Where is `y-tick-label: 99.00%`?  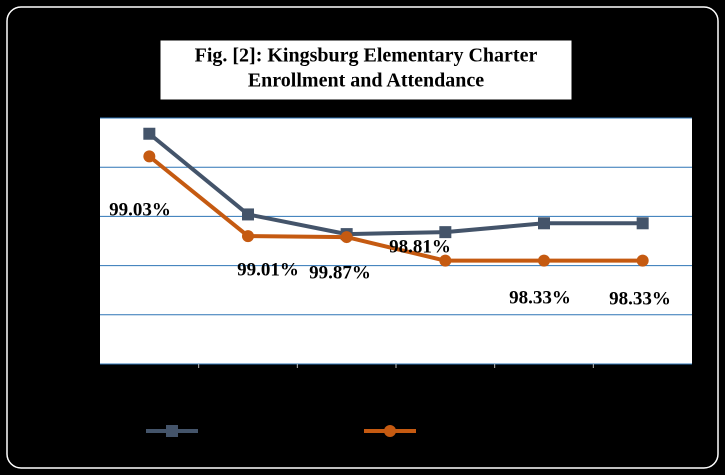 y-tick-label: 99.00% is located at coordinates (703, 215).